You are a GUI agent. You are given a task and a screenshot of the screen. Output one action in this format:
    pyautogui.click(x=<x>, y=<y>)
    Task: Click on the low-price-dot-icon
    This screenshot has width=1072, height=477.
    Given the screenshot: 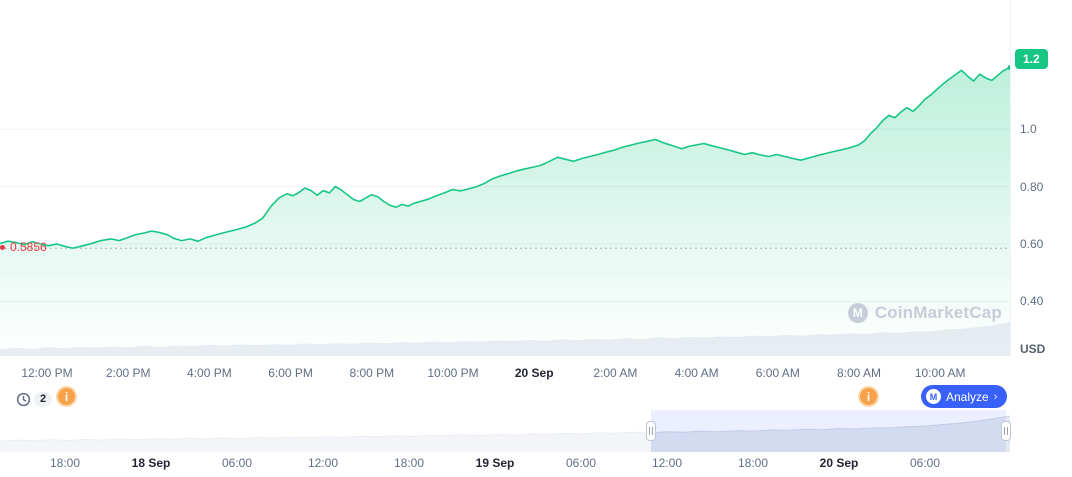 What is the action you would take?
    pyautogui.click(x=2, y=247)
    